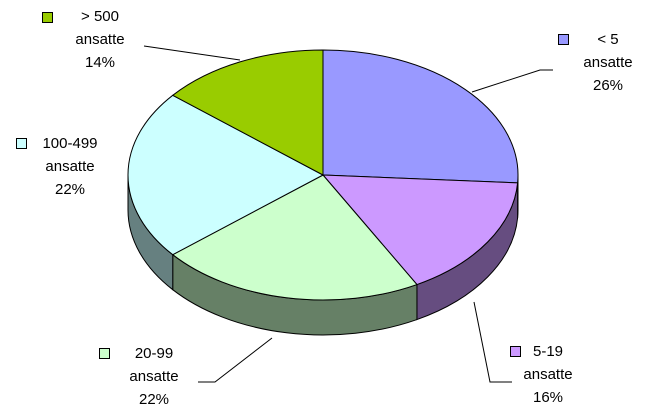  I want to click on value-label: 26%, so click(608, 85).